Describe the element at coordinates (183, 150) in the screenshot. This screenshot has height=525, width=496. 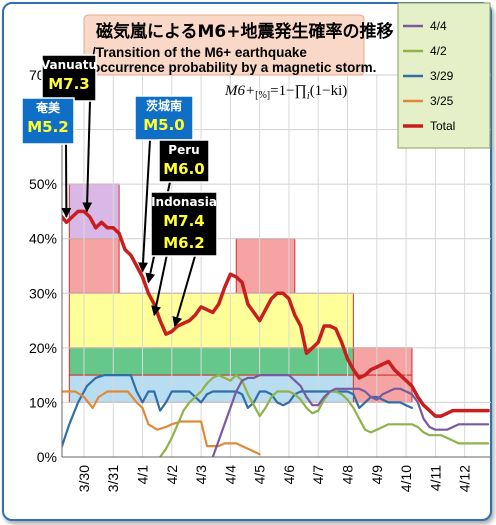
I see `annotation-place: Peru` at that location.